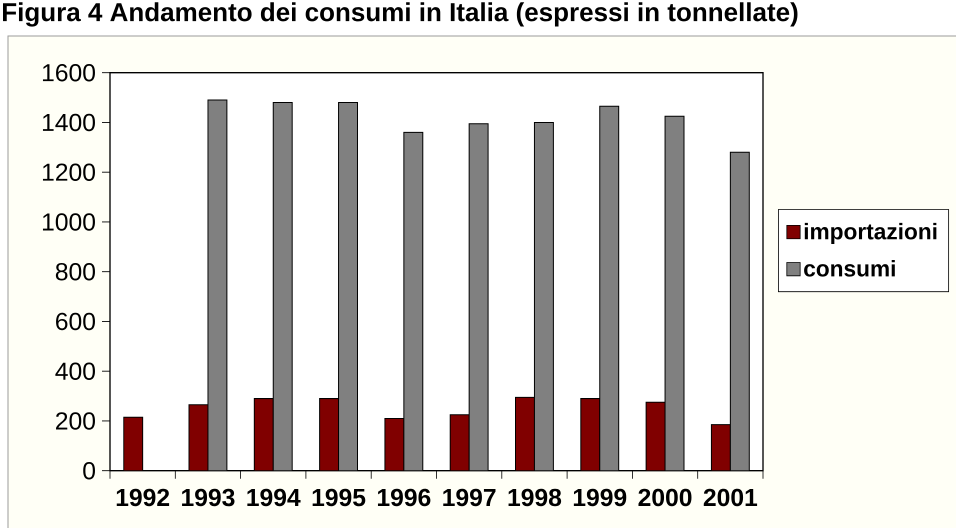 This screenshot has width=956, height=528. Describe the element at coordinates (274, 497) in the screenshot. I see `x-tick-label: 1994` at that location.